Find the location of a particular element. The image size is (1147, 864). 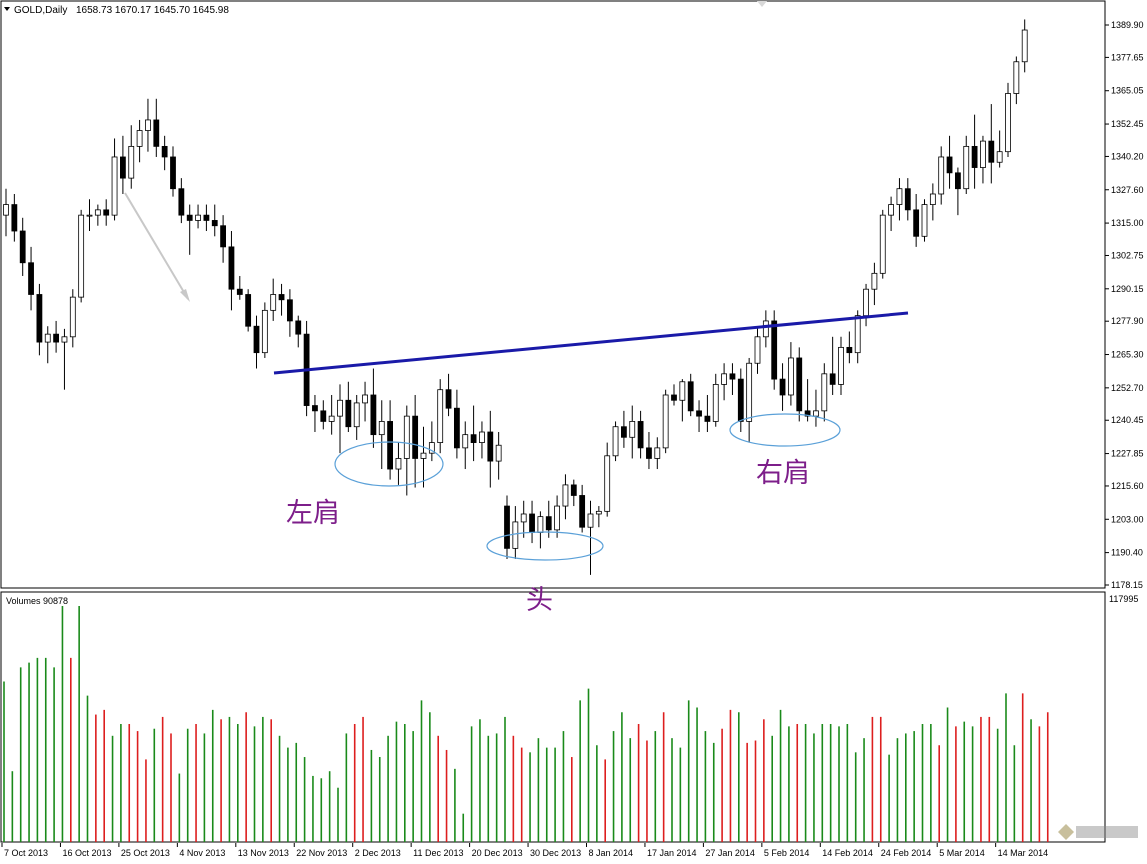

shift-marker-icon is located at coordinates (762, 4).